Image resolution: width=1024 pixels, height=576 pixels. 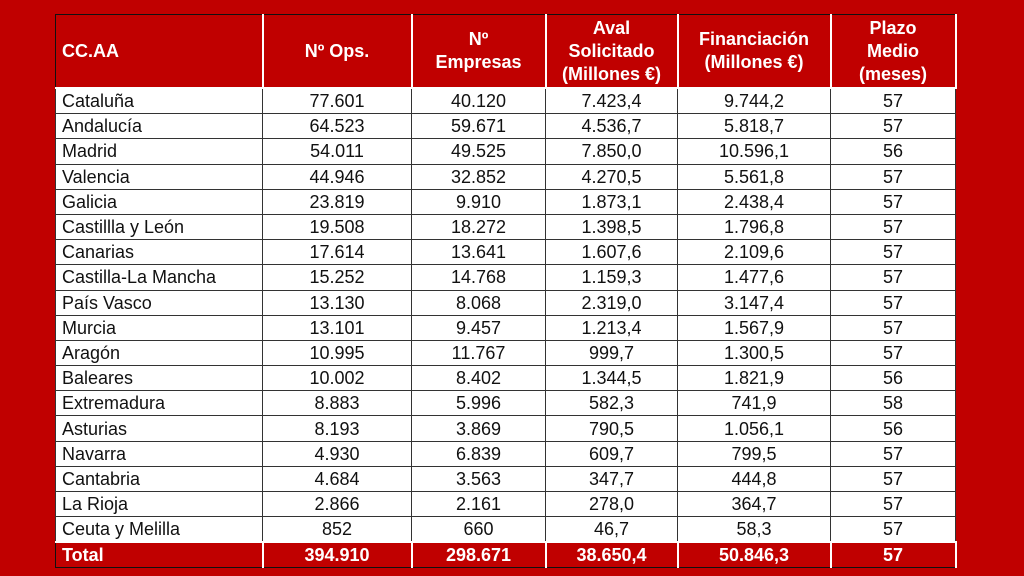 What do you see at coordinates (337, 176) in the screenshot?
I see `value-cell: 44.946` at bounding box center [337, 176].